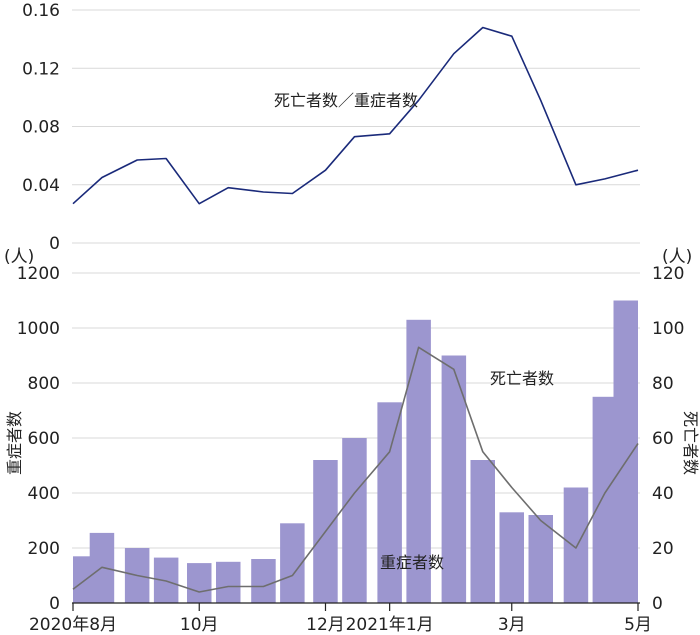 The image size is (700, 635). Describe the element at coordinates (668, 274) in the screenshot. I see `right-y-tick-label: 120` at that location.